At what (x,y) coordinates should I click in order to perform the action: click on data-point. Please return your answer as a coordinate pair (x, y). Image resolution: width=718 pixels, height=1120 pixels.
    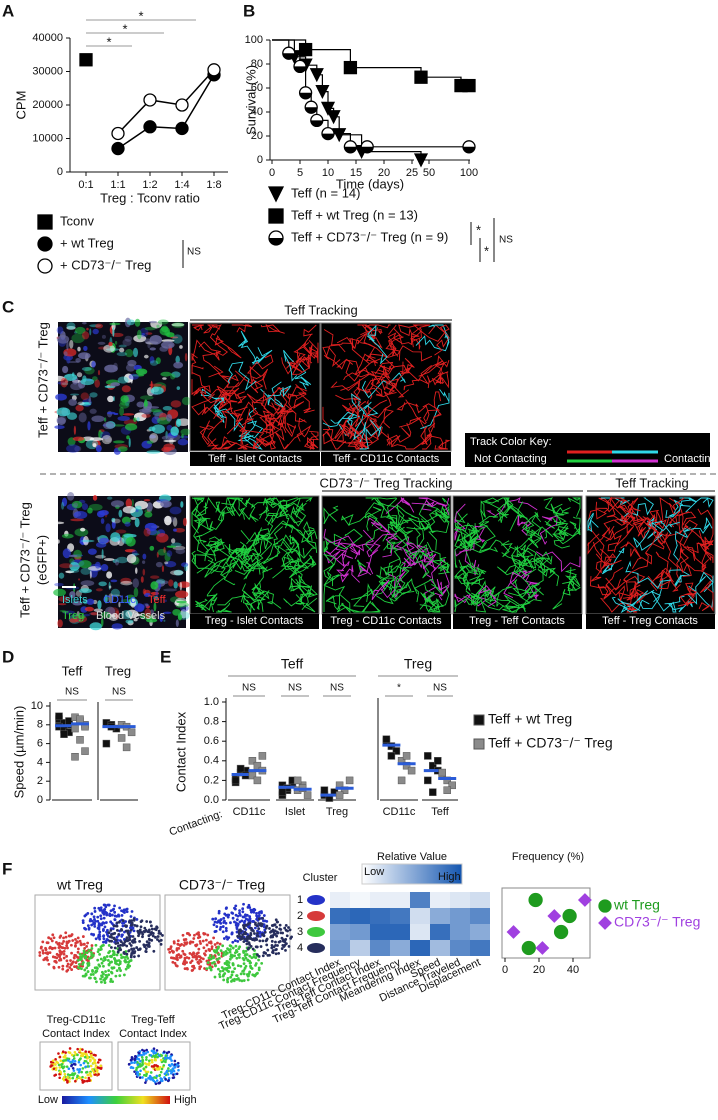
    Looking at the image, I should click on (391, 756).